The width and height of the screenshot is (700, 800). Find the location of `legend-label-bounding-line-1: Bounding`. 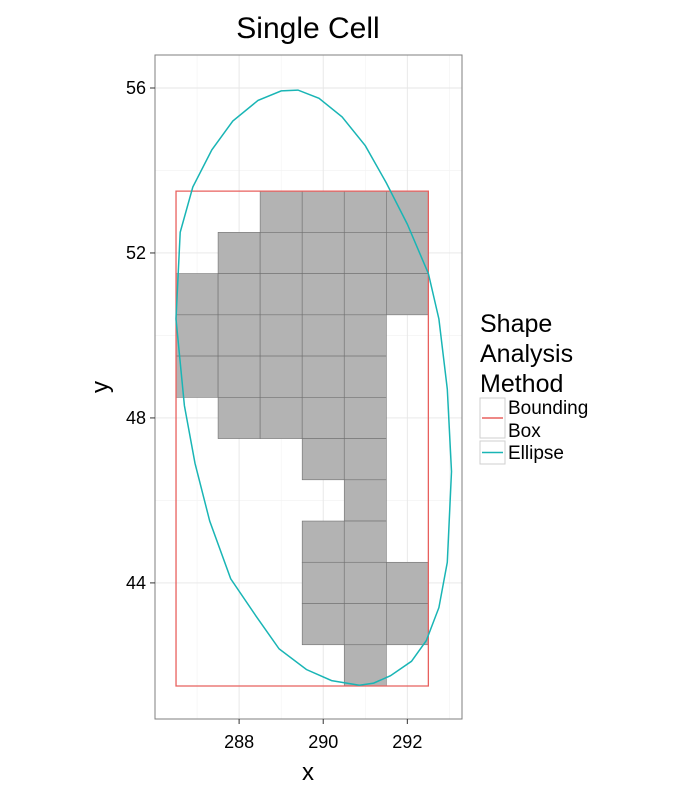

legend-label-bounding-line-1: Bounding is located at coordinates (548, 408).